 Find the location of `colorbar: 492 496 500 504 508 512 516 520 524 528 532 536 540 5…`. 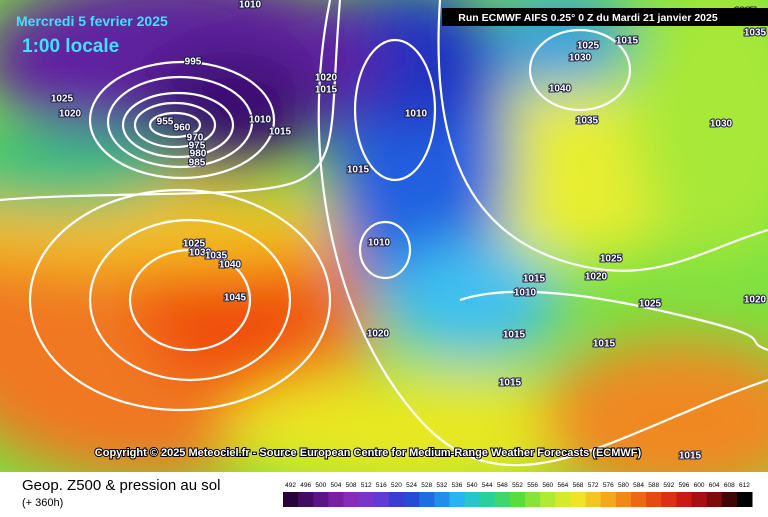

colorbar: 492 496 500 504 508 512 516 520 524 528 532 536 540 5… is located at coordinates (518, 494).